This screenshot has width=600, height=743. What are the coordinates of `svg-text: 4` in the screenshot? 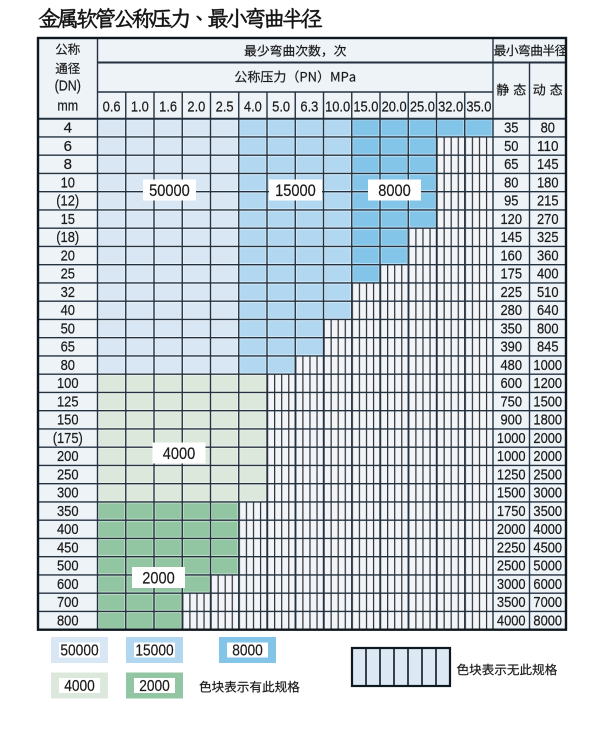 It's located at (68, 128).